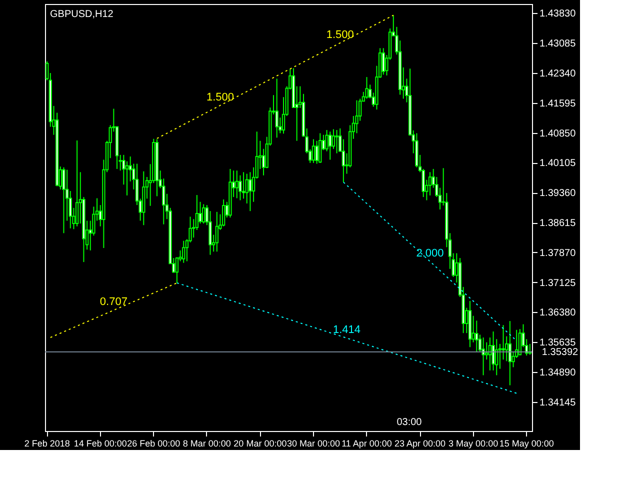 Image resolution: width=640 pixels, height=480 pixels. I want to click on x-tick-label: 30 Mar 00:00, so click(313, 443).